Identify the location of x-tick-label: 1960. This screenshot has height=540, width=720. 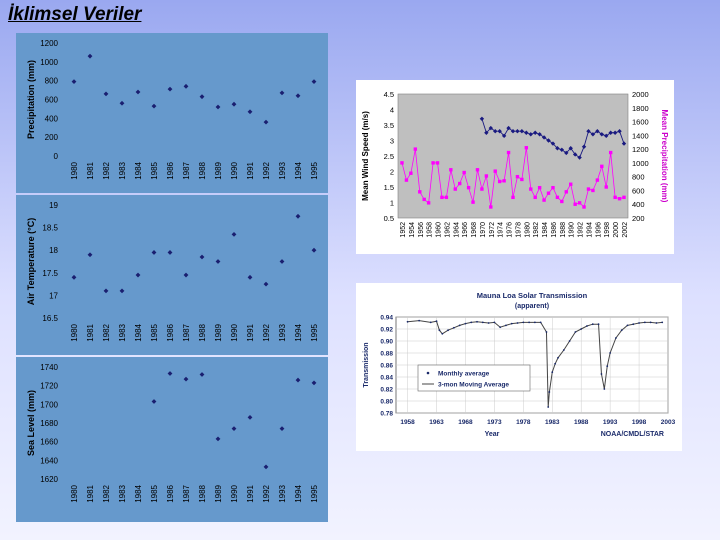
(439, 230).